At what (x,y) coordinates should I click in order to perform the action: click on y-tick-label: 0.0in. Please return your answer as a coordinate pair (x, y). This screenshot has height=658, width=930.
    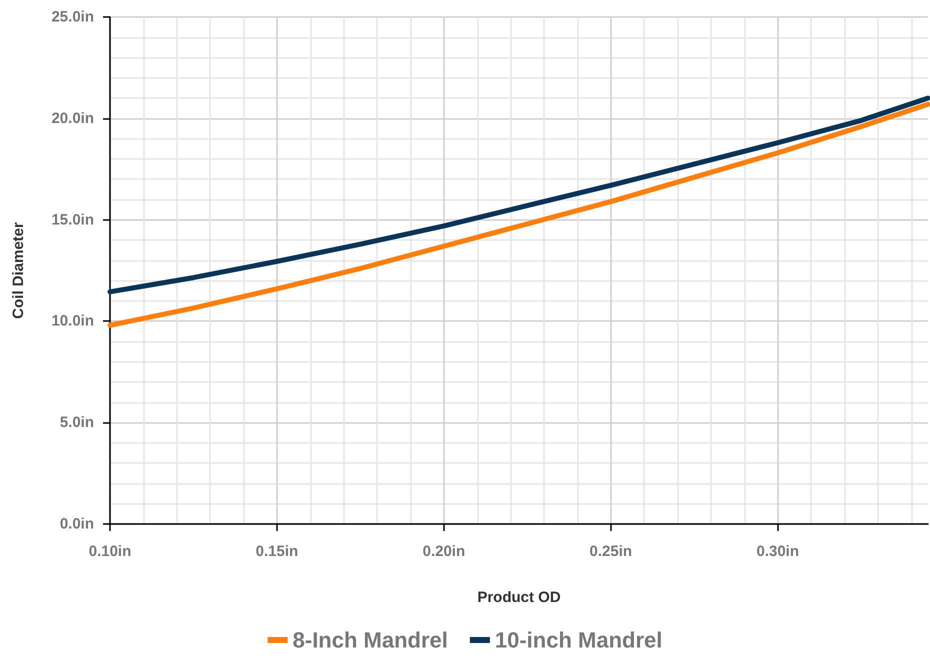
    Looking at the image, I should click on (77, 524).